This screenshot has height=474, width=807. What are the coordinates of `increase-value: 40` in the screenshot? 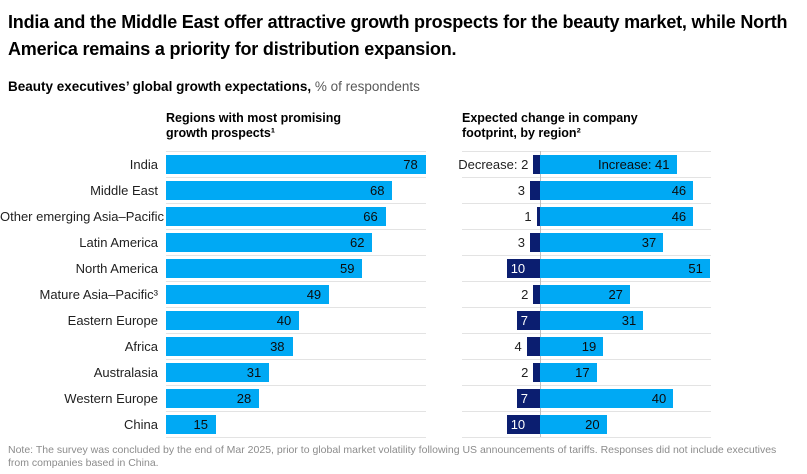 It's located at (659, 398).